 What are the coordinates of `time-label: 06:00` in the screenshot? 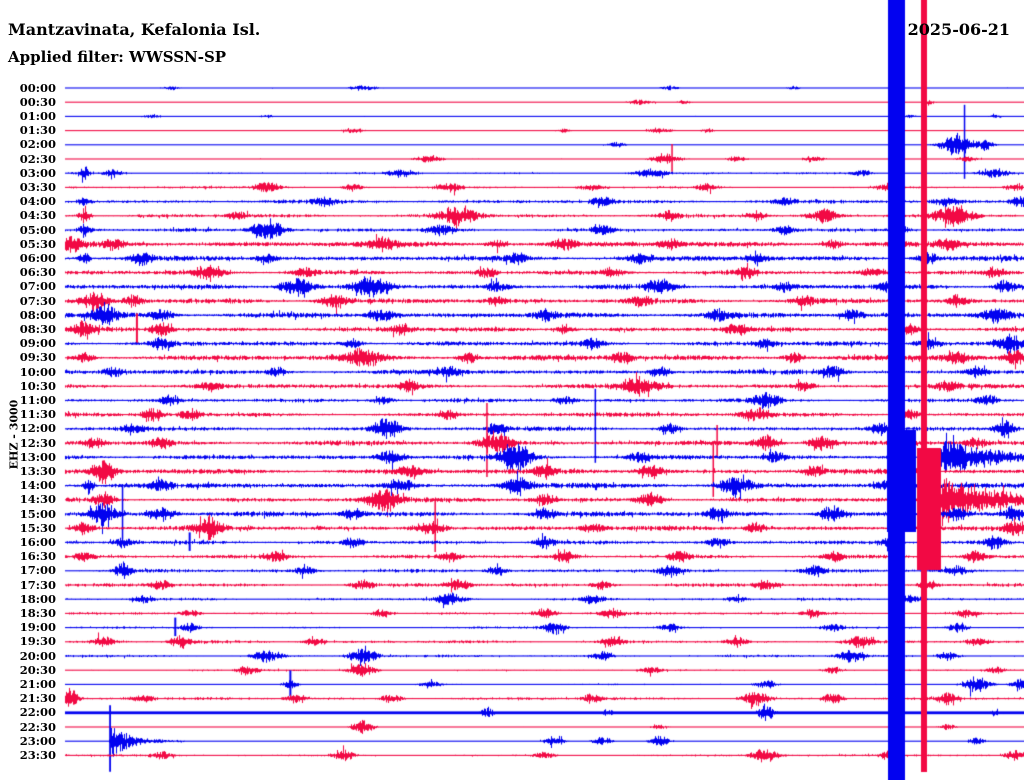 It's located at (37, 257).